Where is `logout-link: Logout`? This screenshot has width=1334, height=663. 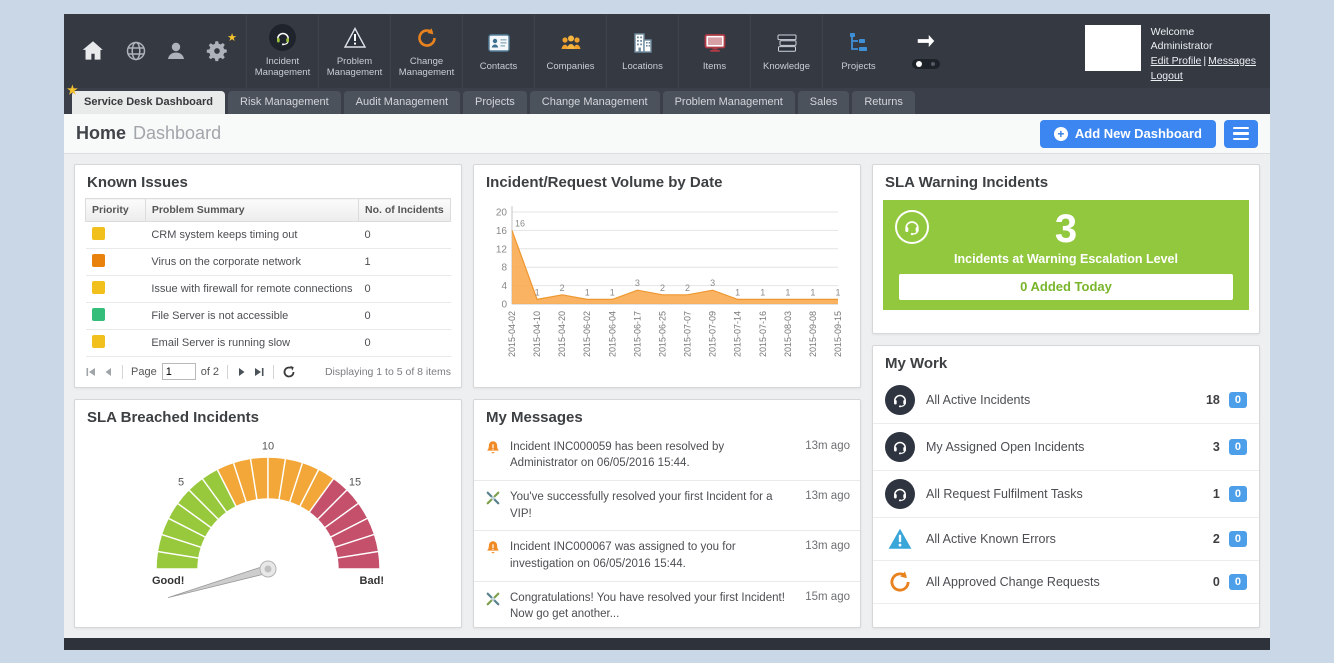 logout-link: Logout is located at coordinates (1166, 75).